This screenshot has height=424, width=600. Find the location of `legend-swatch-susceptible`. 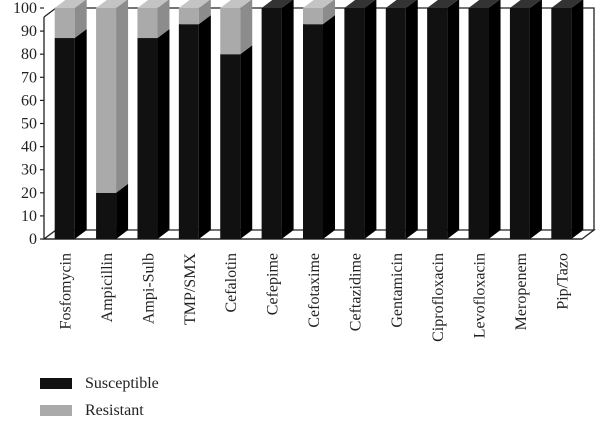

legend-swatch-susceptible is located at coordinates (56, 383).